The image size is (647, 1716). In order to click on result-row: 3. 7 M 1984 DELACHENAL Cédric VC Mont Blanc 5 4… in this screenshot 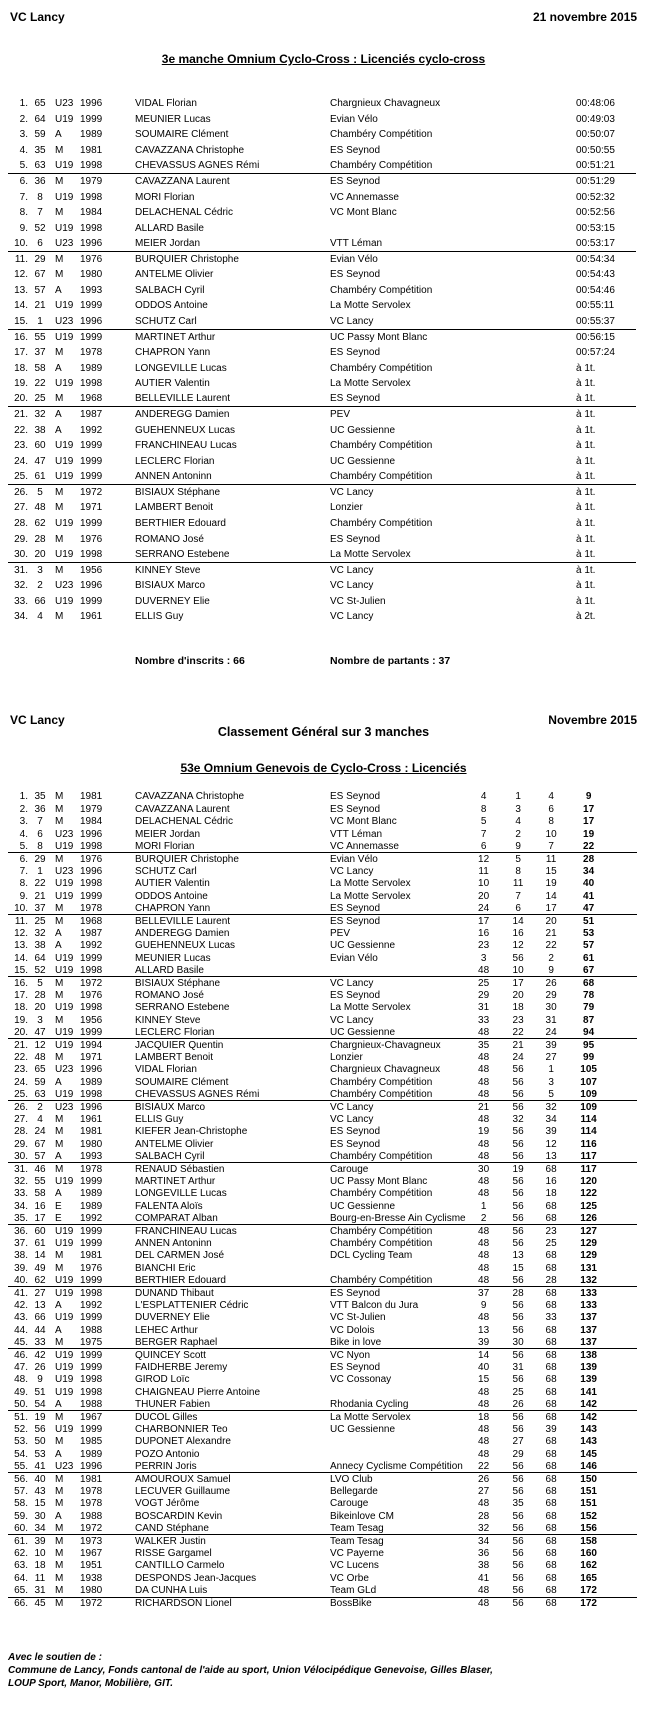, I will do `click(307, 822)`.